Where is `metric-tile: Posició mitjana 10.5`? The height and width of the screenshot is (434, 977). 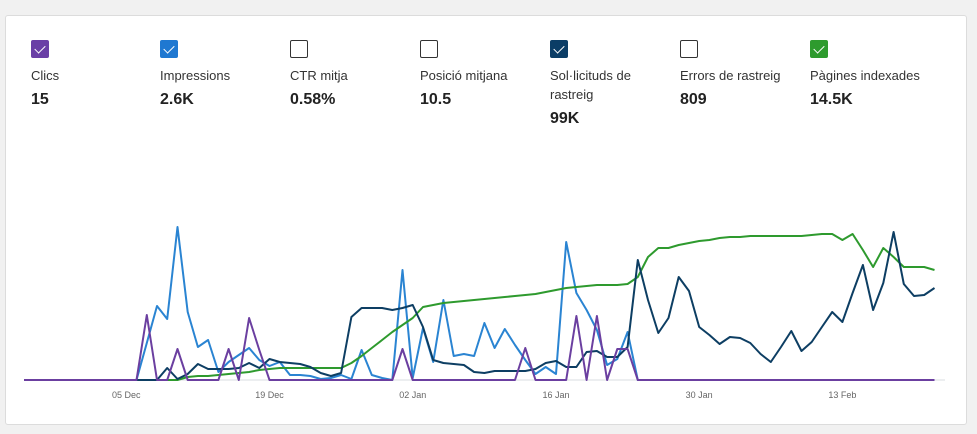 metric-tile: Posició mitjana 10.5 is located at coordinates (482, 74).